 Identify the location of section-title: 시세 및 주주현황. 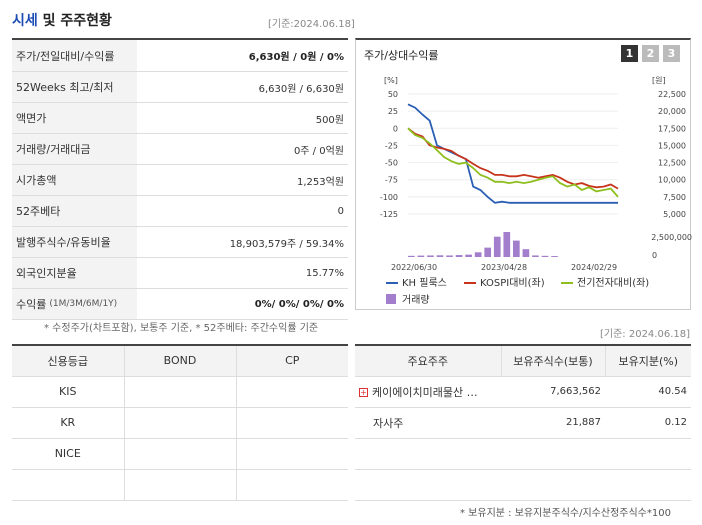
(62, 21).